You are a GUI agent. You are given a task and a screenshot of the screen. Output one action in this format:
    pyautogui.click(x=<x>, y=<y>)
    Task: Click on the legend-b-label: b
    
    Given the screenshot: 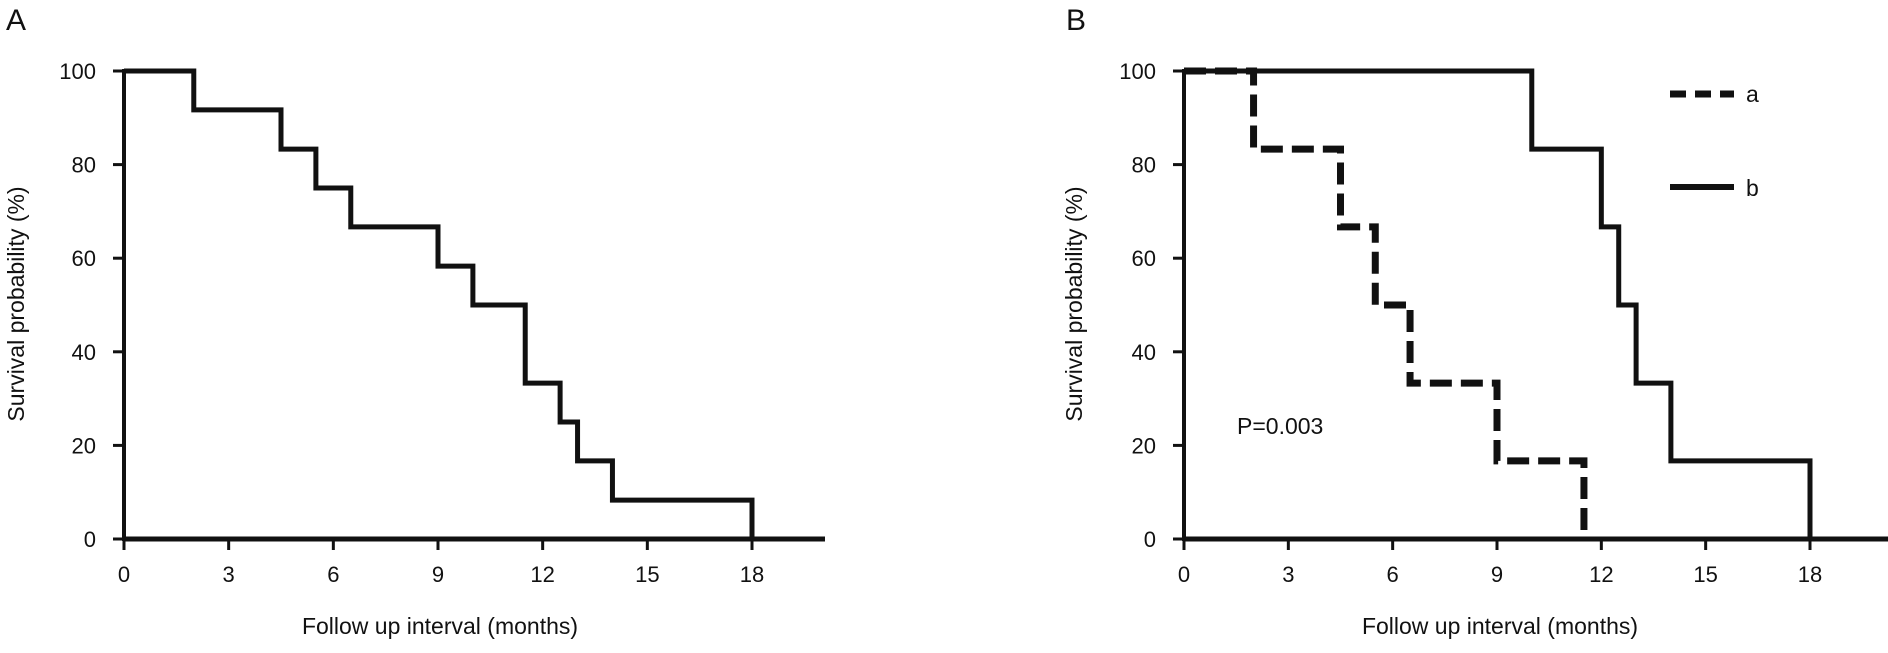 What is the action you would take?
    pyautogui.click(x=1752, y=188)
    